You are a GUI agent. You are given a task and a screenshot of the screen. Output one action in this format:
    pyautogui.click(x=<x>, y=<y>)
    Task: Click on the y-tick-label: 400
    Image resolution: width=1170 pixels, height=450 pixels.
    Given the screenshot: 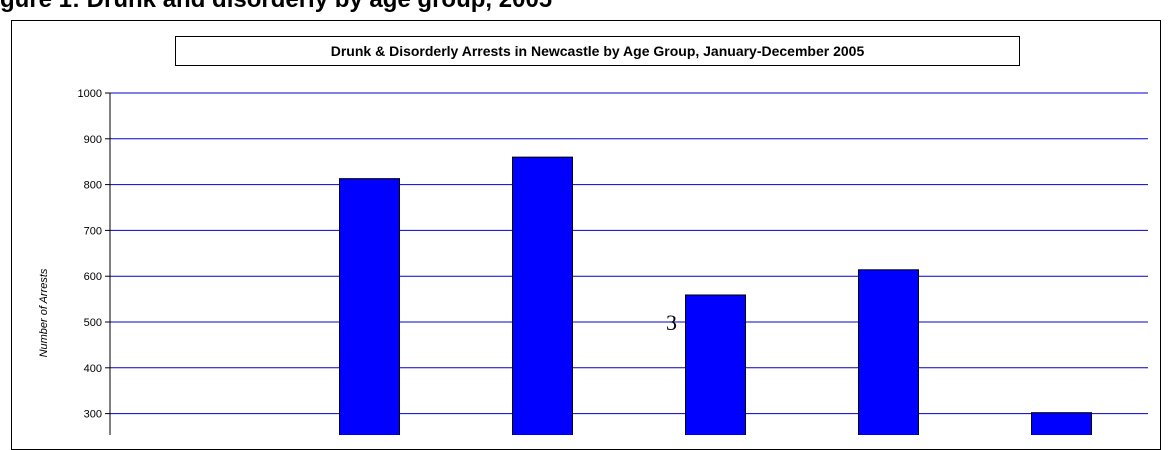 What is the action you would take?
    pyautogui.click(x=93, y=369)
    